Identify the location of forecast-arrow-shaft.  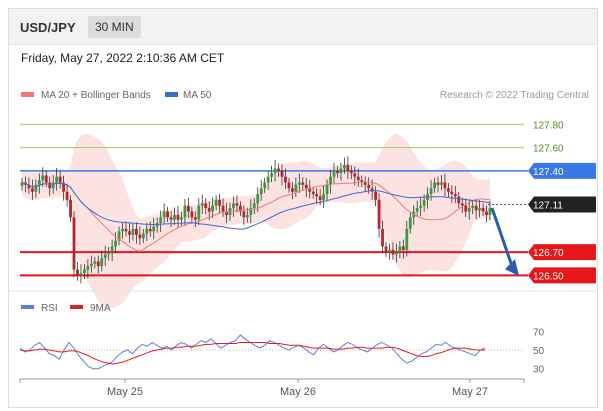
(502, 237).